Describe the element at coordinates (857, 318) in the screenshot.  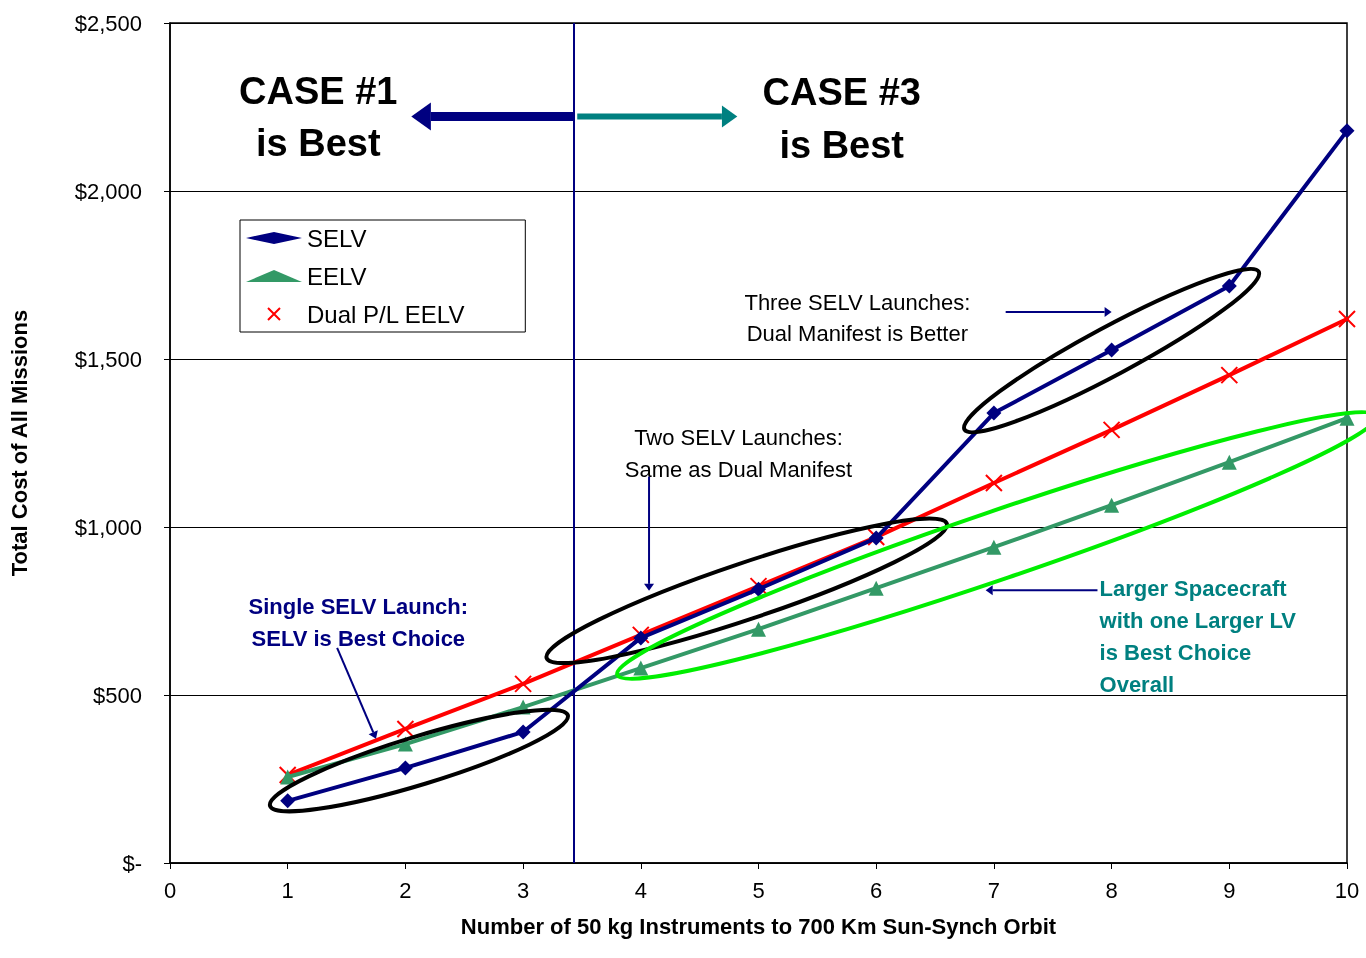
I see `annotation: Three SELV Launches: Dual Manifest is Better` at that location.